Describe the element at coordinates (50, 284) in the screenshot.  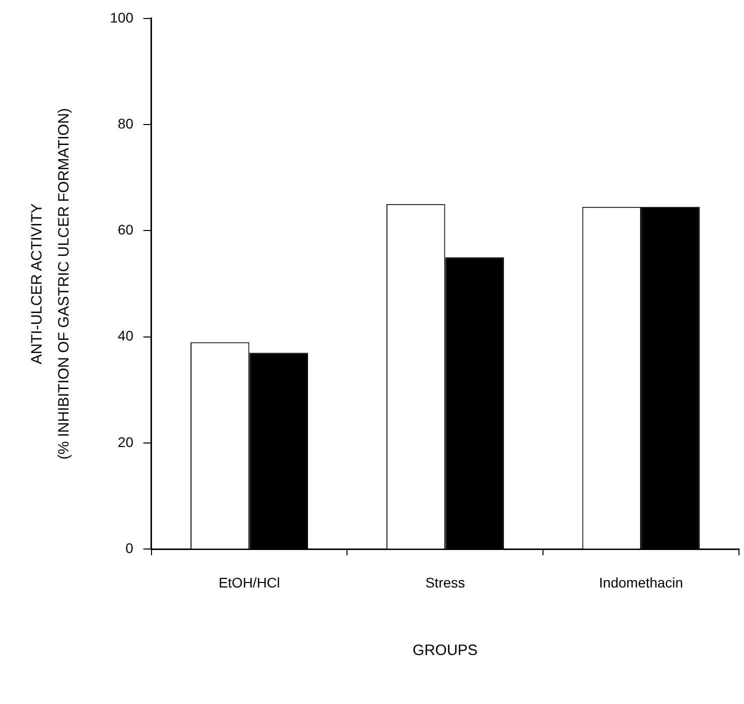
I see `y-axis-title: ANTI-ULCER ACTIVITY (% INHIBITION OF GASTRIC ULCER FORMATION)` at that location.